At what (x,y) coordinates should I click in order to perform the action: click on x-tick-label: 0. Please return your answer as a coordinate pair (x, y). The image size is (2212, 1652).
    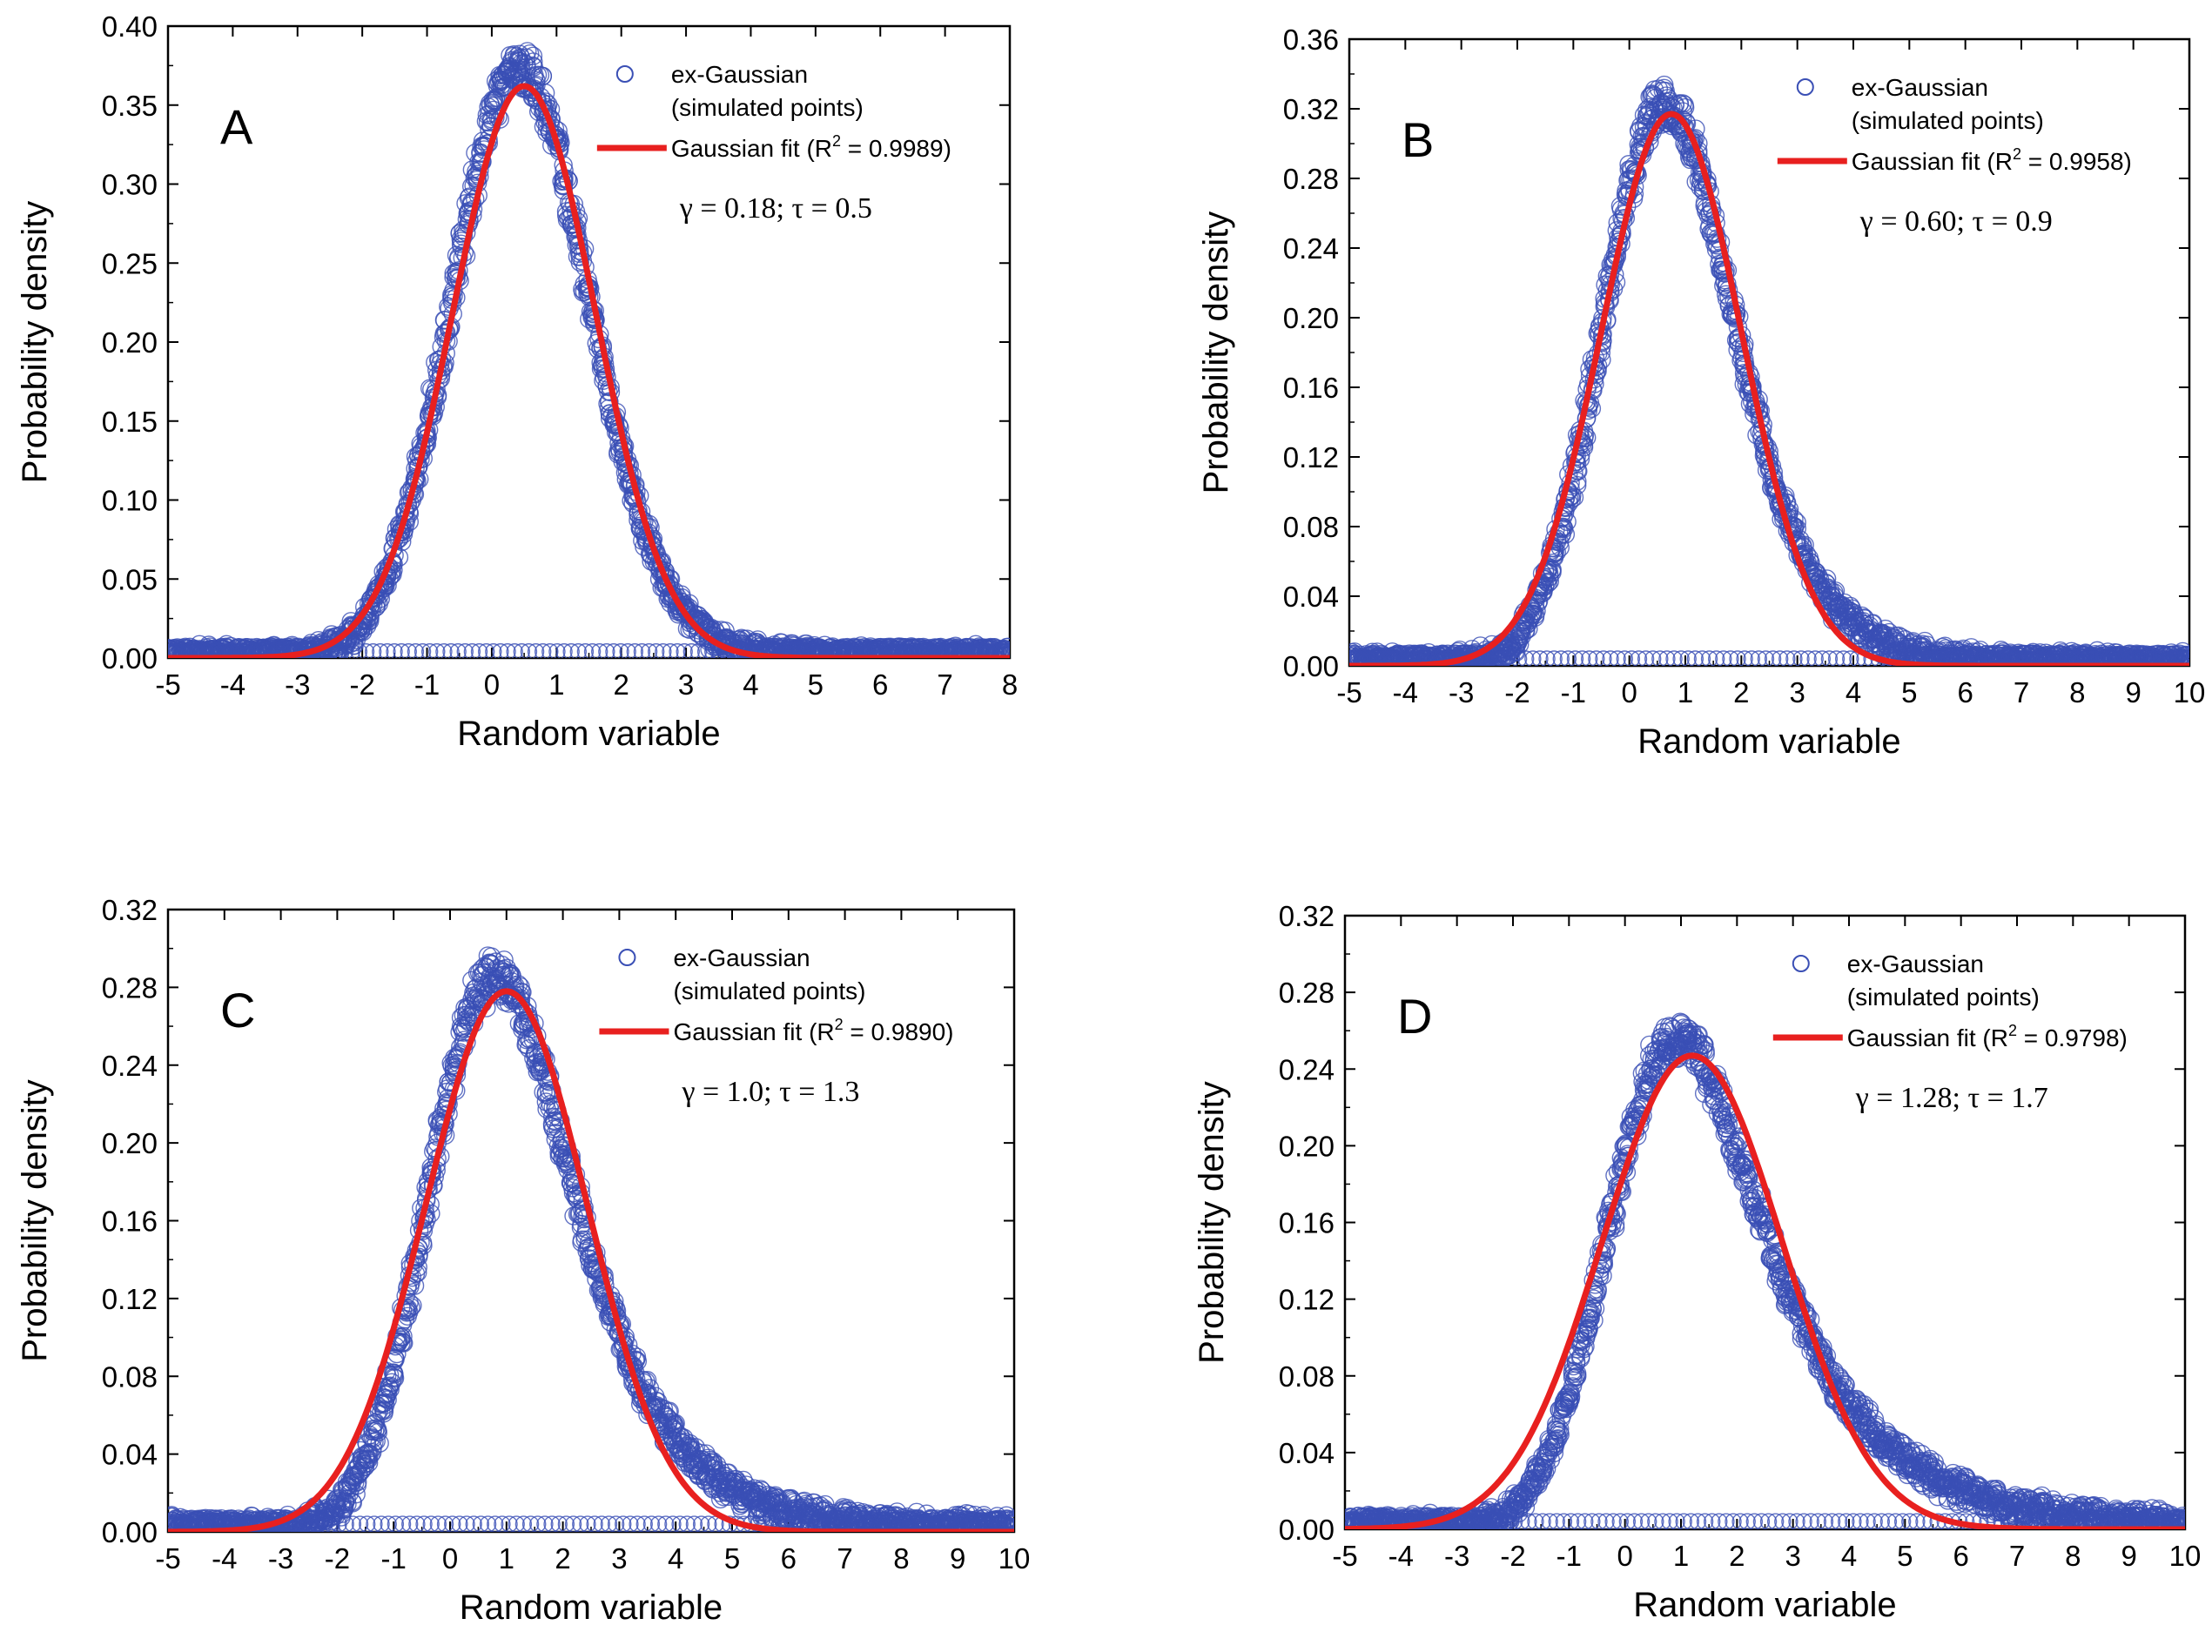
    Looking at the image, I should click on (450, 1559).